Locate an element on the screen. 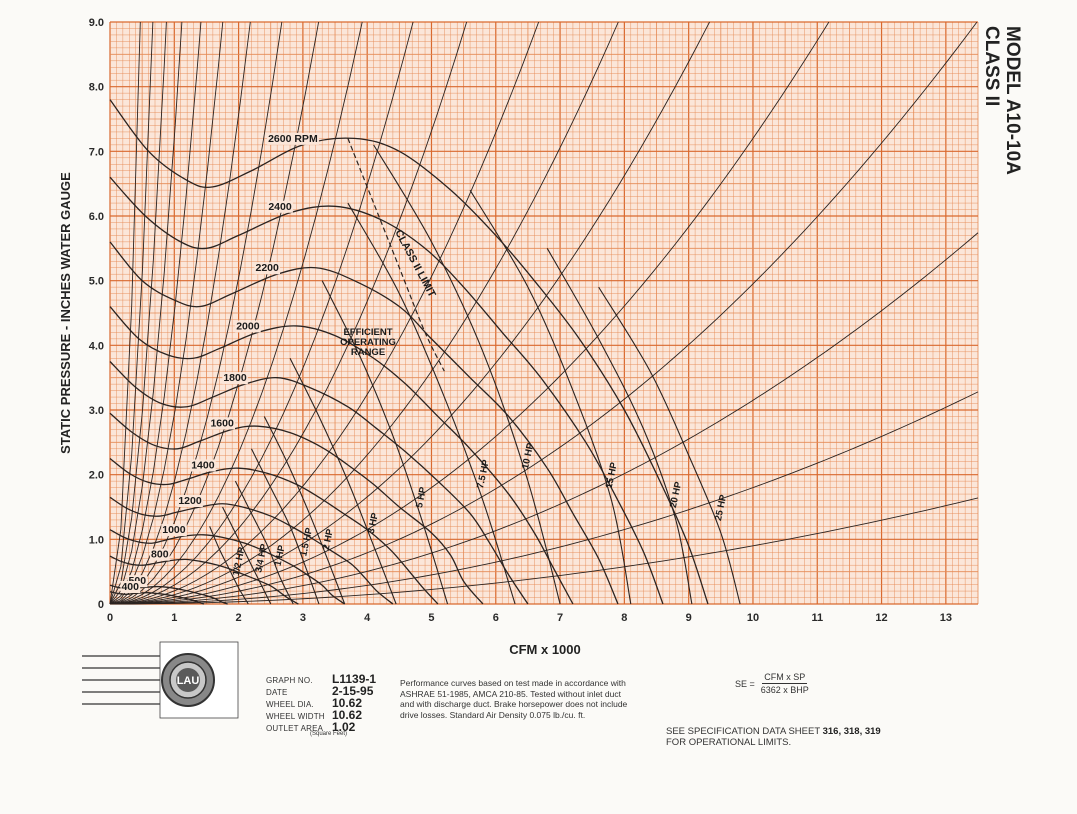 The image size is (1077, 814). formula-fraction: CFM x SP 6362 x BHP is located at coordinates (785, 683).